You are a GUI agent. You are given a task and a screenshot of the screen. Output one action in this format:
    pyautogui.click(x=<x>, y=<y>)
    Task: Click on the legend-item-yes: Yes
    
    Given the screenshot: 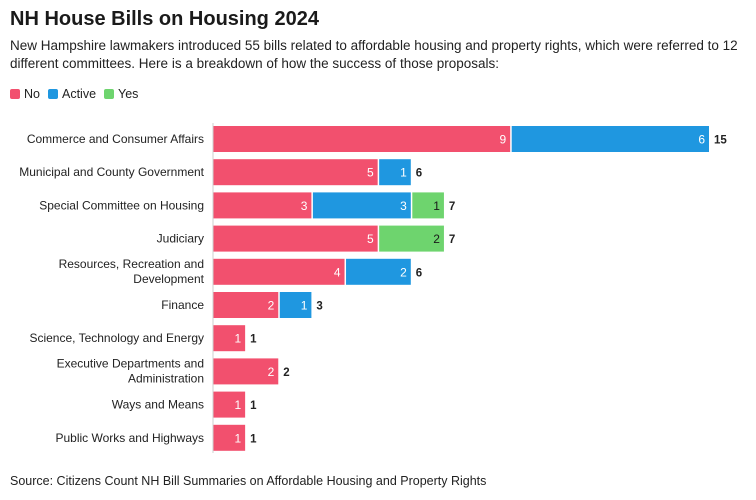 What is the action you would take?
    pyautogui.click(x=121, y=94)
    